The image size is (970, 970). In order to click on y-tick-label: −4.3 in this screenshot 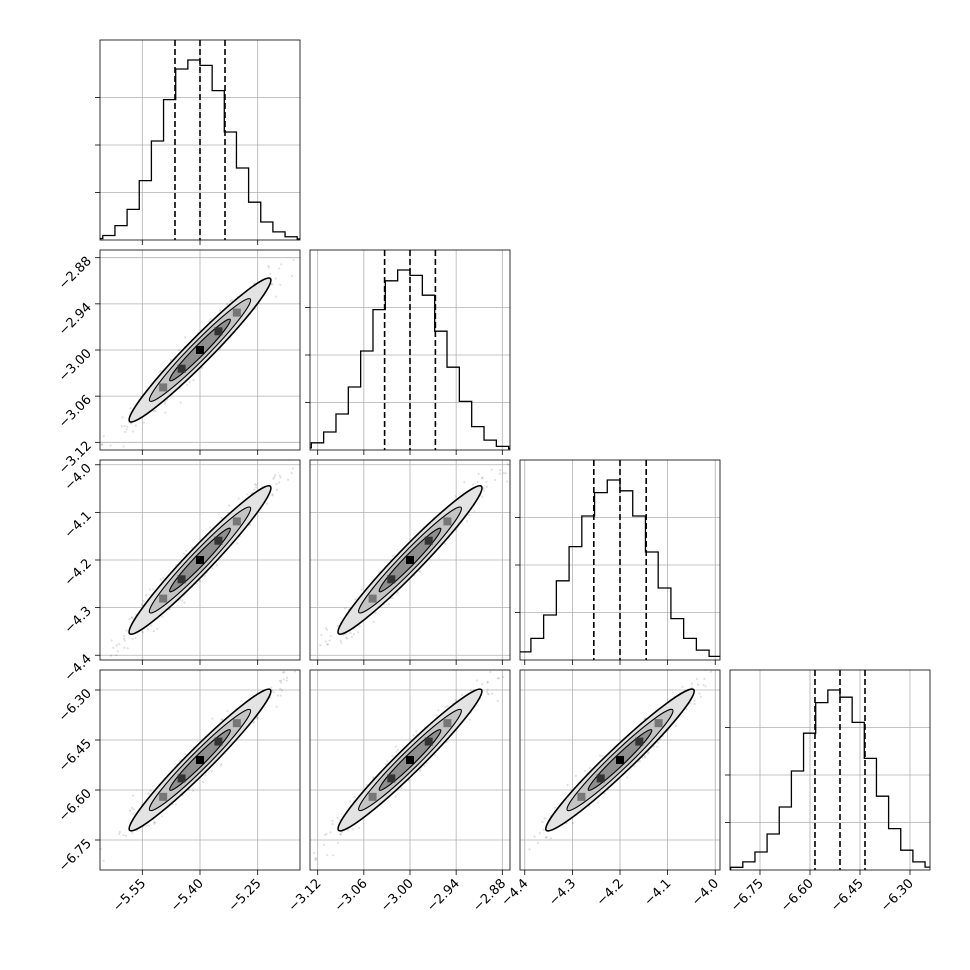, I will do `click(78, 620)`.